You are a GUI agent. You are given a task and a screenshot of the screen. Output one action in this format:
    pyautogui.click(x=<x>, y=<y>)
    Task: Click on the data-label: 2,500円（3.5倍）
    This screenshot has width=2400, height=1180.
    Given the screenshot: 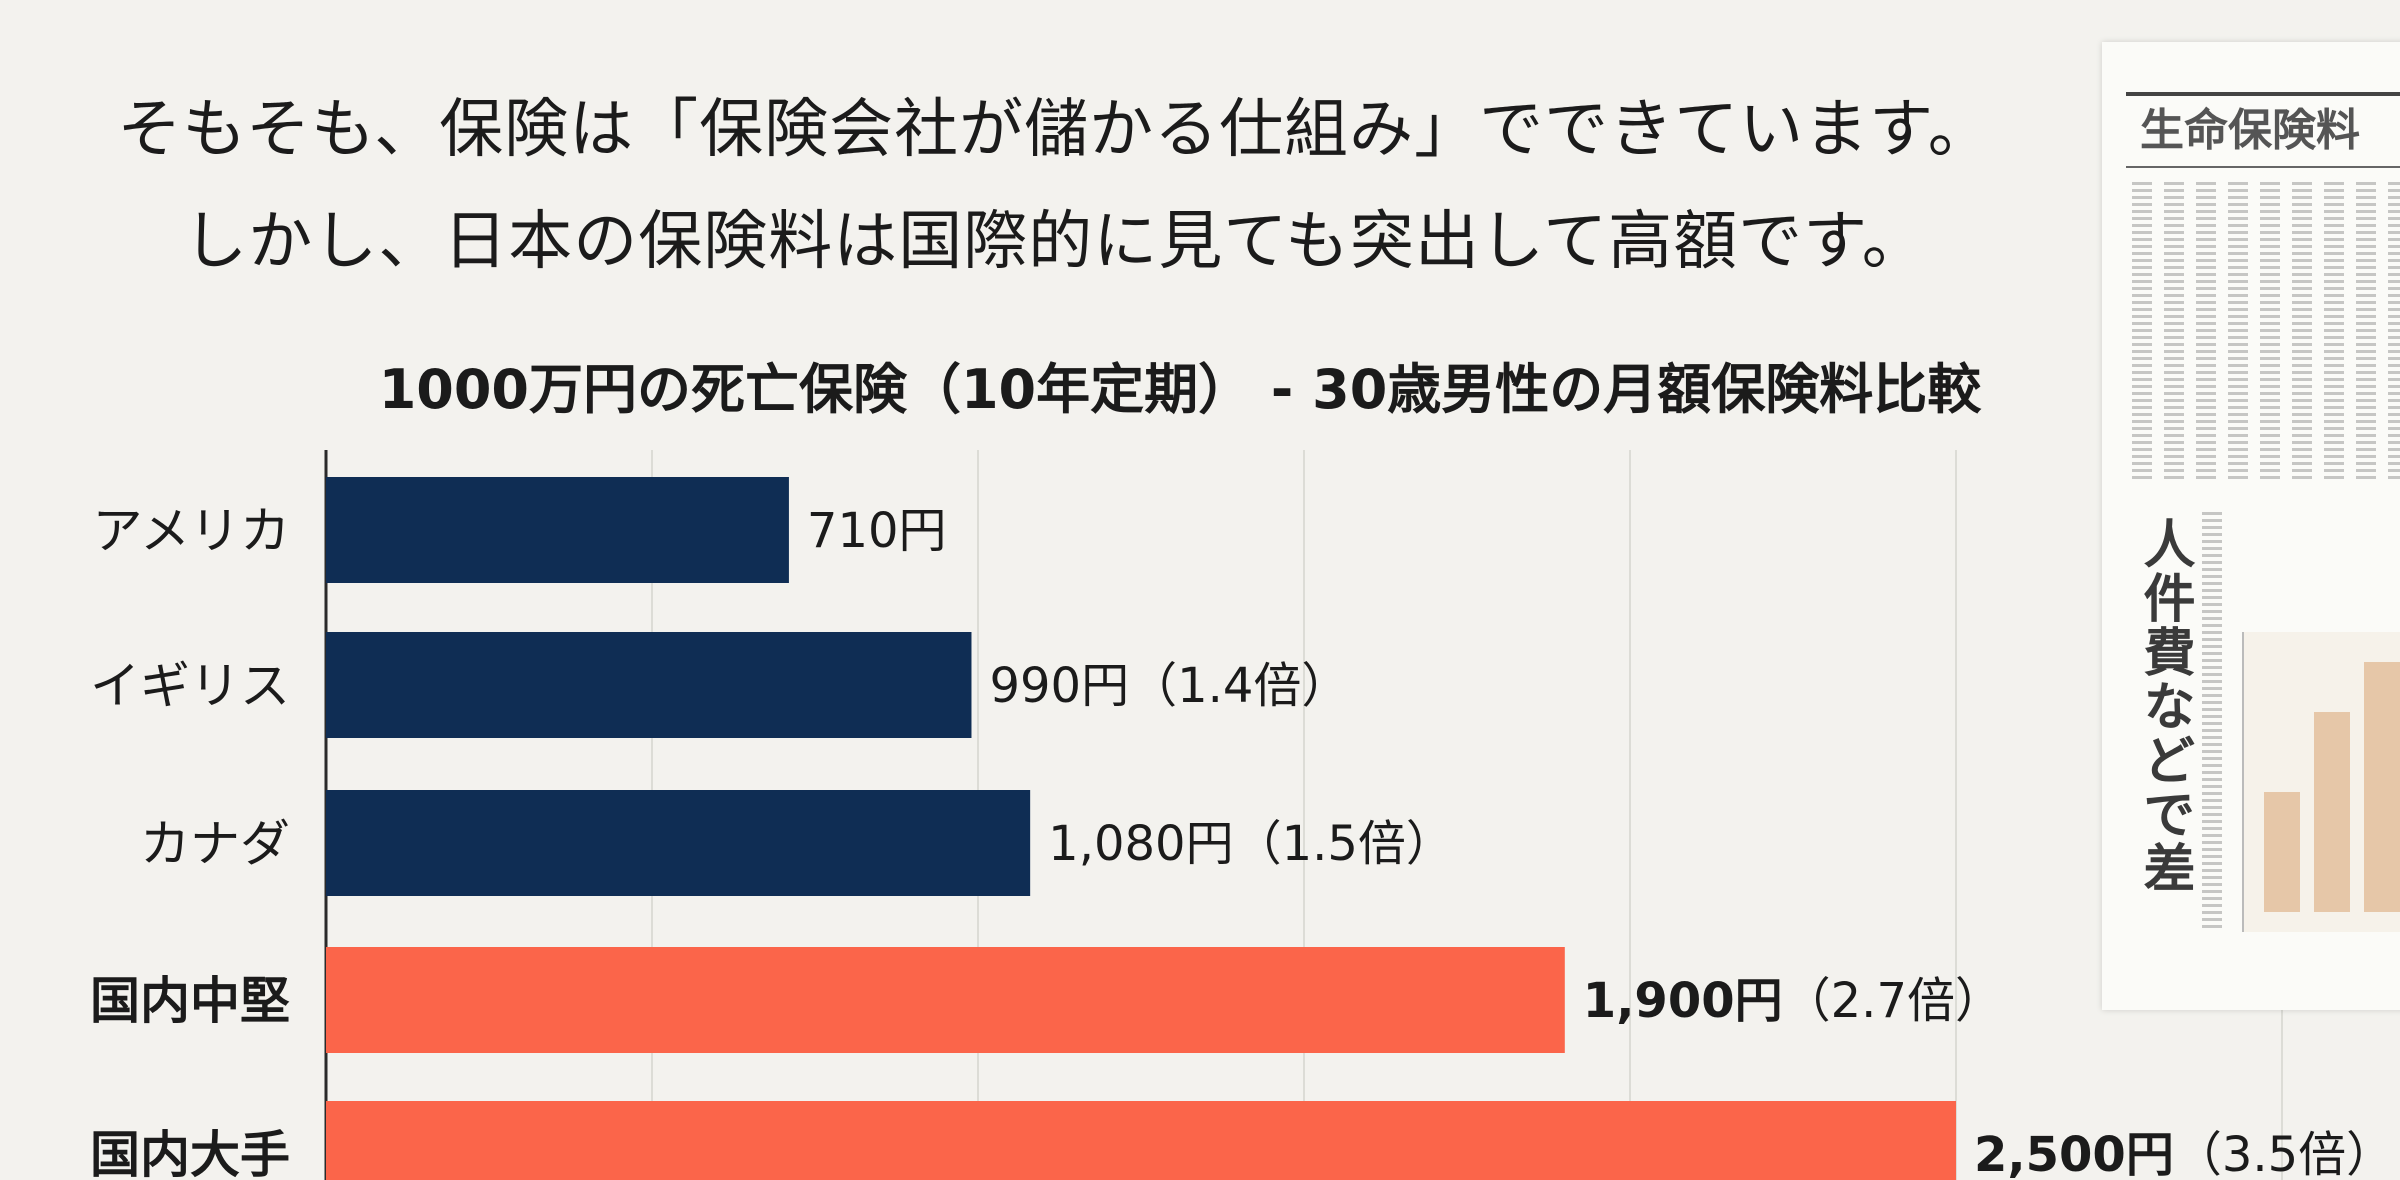 What is the action you would take?
    pyautogui.click(x=2184, y=1153)
    